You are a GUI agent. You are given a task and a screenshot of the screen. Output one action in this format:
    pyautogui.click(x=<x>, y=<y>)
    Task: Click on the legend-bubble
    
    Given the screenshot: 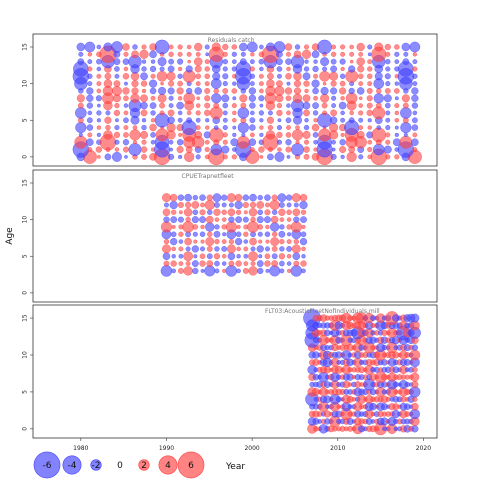 What is the action you would take?
    pyautogui.click(x=191, y=465)
    